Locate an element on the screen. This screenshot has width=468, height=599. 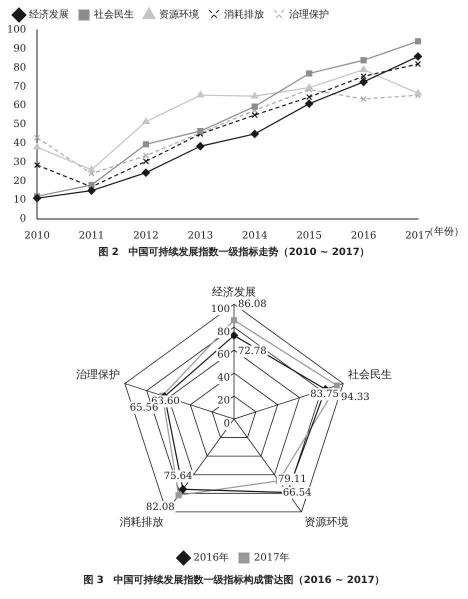
data-label: 83.75 is located at coordinates (324, 394).